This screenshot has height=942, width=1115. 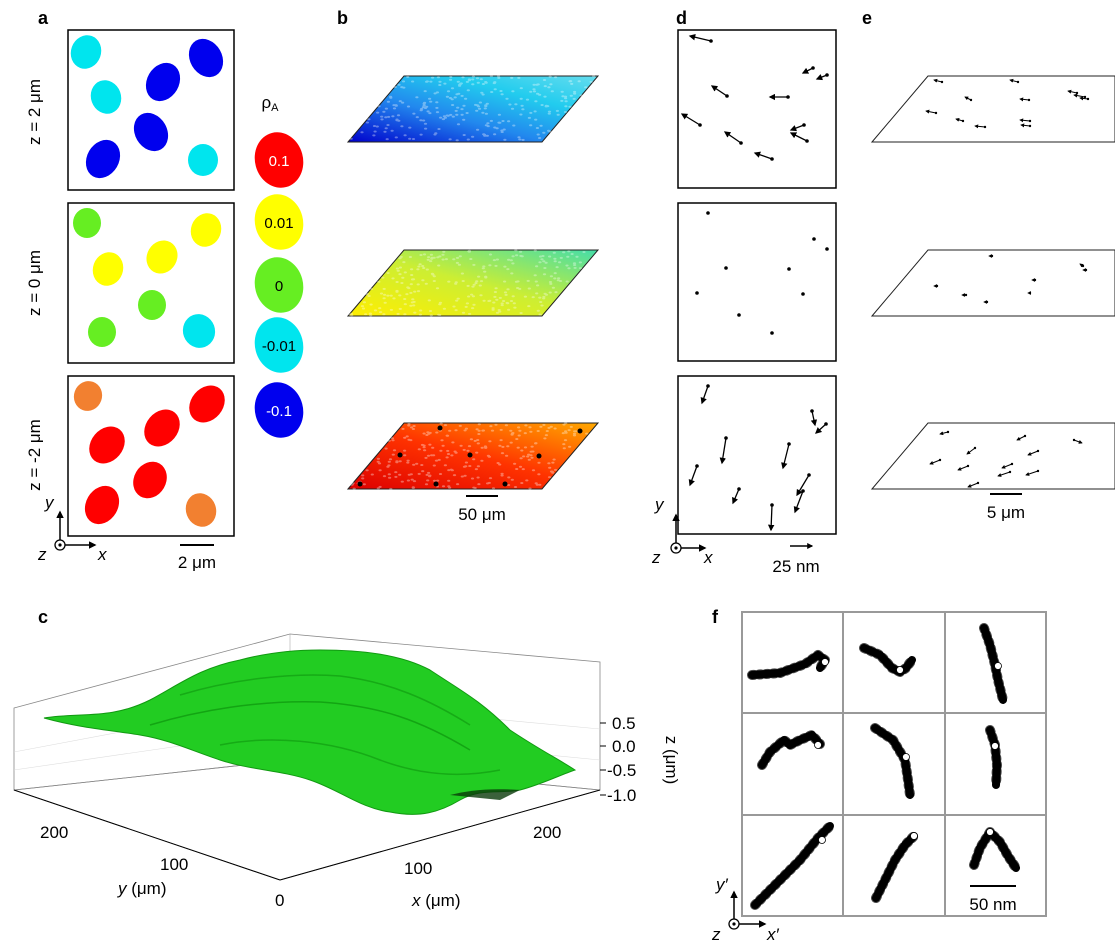 What do you see at coordinates (197, 562) in the screenshot?
I see `scalebar-a-label: 2 μm` at bounding box center [197, 562].